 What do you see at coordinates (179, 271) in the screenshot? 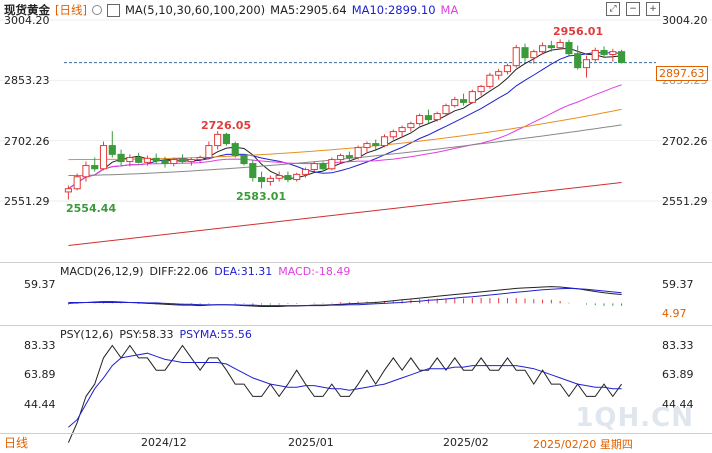
I see `macd-diff-value: DIFF:22.06` at bounding box center [179, 271].